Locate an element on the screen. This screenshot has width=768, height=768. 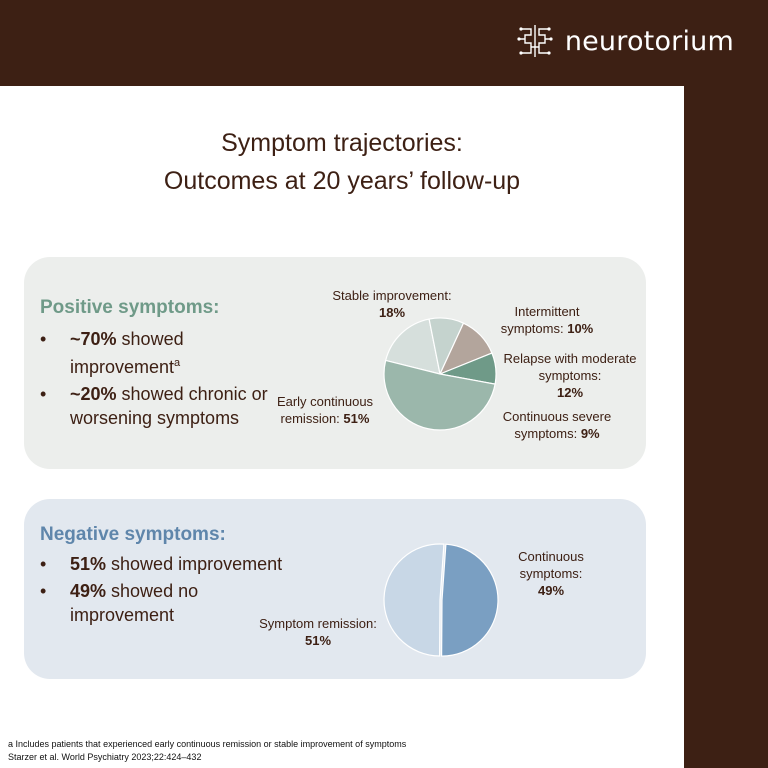
list-item: 51% showed improvement is located at coordinates (165, 564).